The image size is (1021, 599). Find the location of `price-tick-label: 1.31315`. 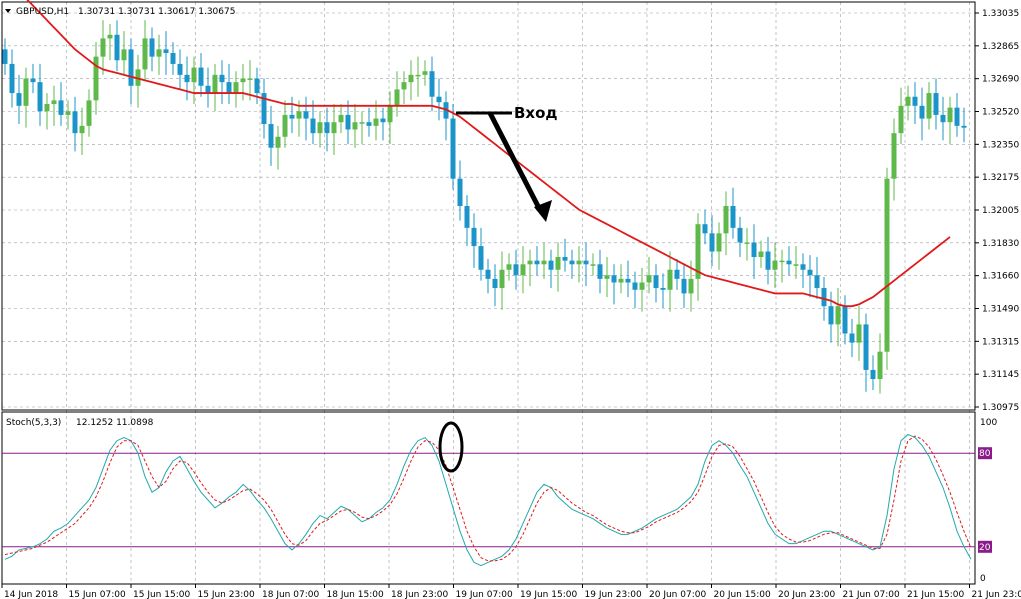

price-tick-label: 1.31315 is located at coordinates (1000, 342).